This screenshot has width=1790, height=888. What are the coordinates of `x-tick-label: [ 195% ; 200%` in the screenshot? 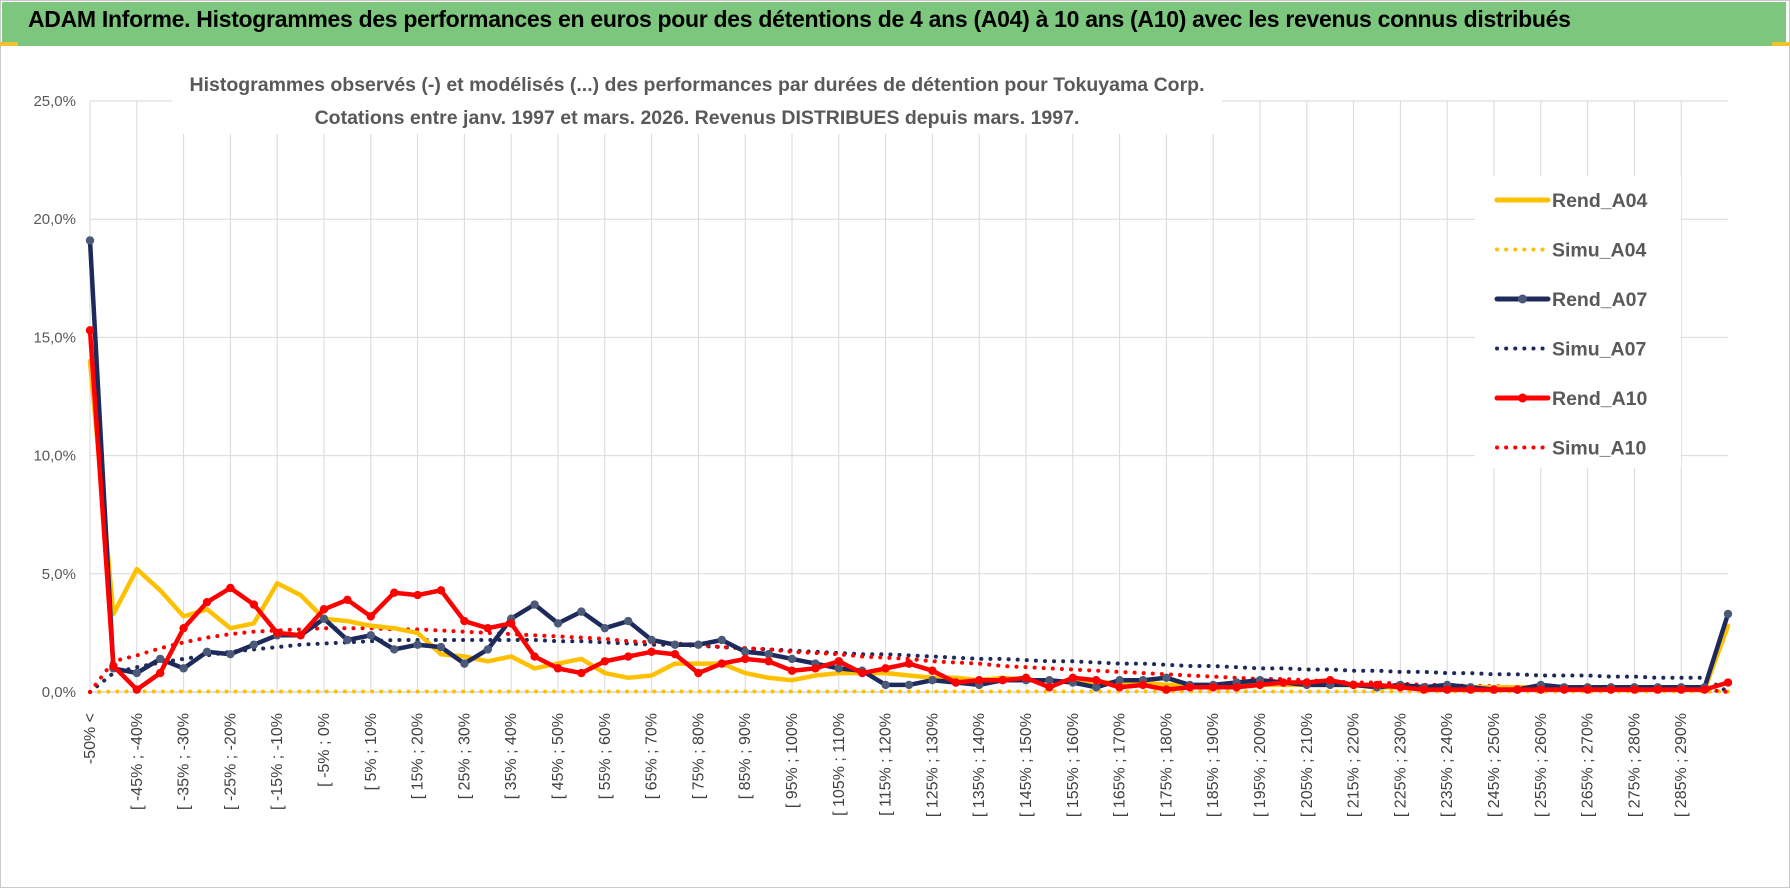 It's located at (1260, 765).